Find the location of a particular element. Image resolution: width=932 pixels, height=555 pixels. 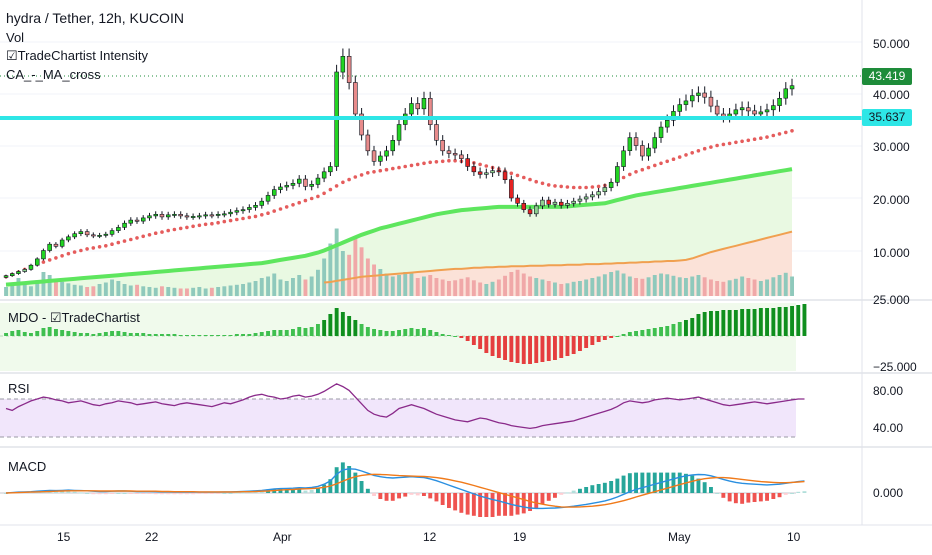

legend-intensity: ☑TradeChartist Intensity is located at coordinates (77, 55).